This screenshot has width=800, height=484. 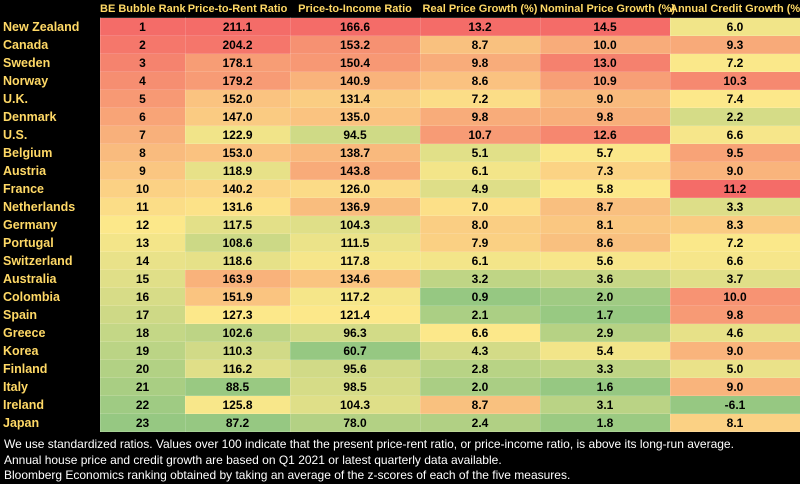 What do you see at coordinates (50, 260) in the screenshot?
I see `country-cell: Switzerland` at bounding box center [50, 260].